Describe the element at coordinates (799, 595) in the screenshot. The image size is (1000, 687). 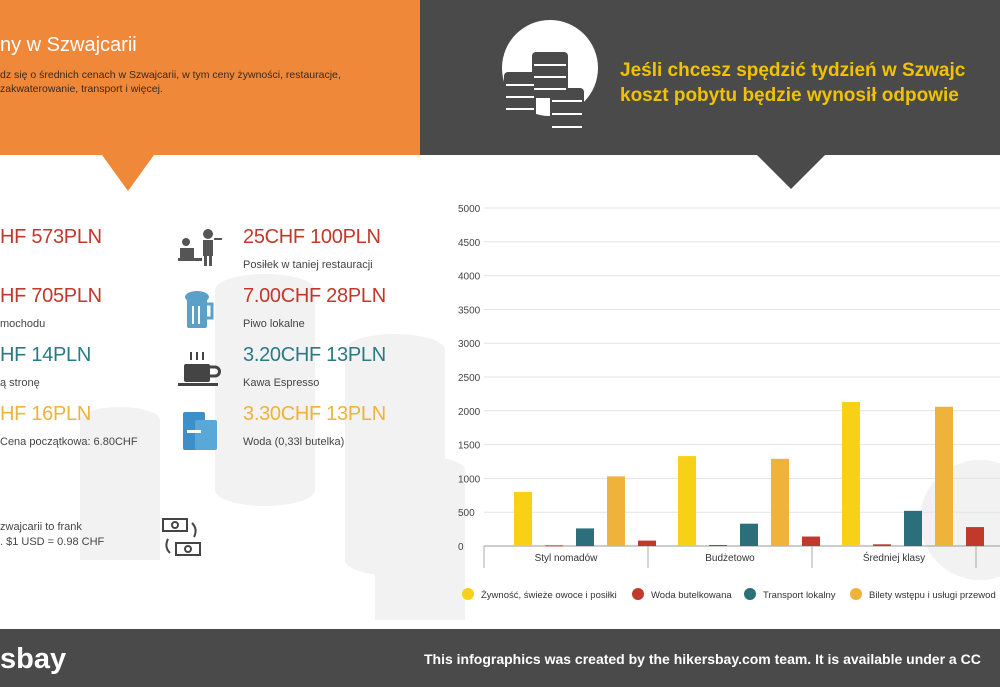
I see `legend-label: Transport lokalny` at that location.